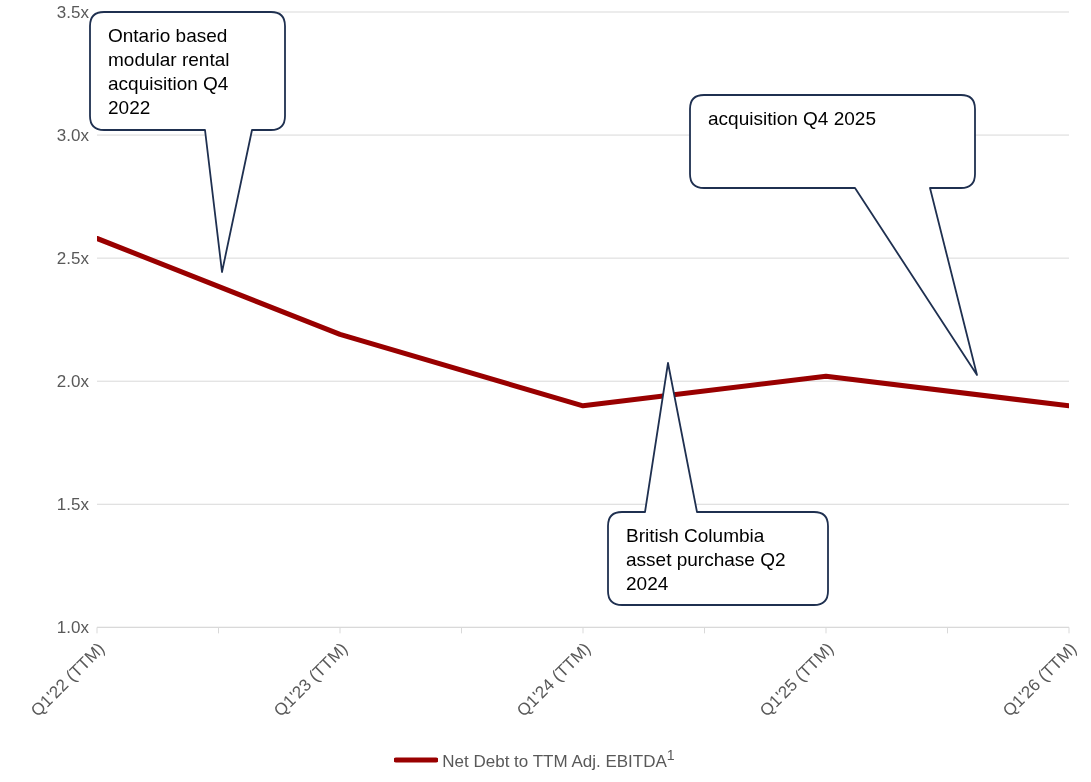 The width and height of the screenshot is (1091, 782). Describe the element at coordinates (73, 382) in the screenshot. I see `y-tick-label: 2.0x` at that location.